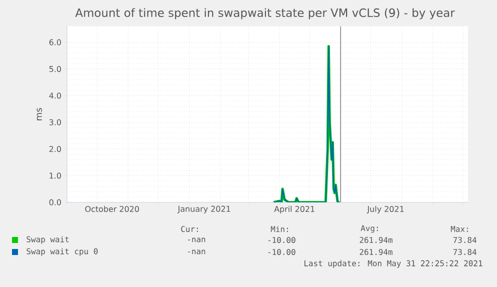 This screenshot has height=287, width=497. What do you see at coordinates (39, 114) in the screenshot?
I see `y-axis-title: ms` at bounding box center [39, 114].